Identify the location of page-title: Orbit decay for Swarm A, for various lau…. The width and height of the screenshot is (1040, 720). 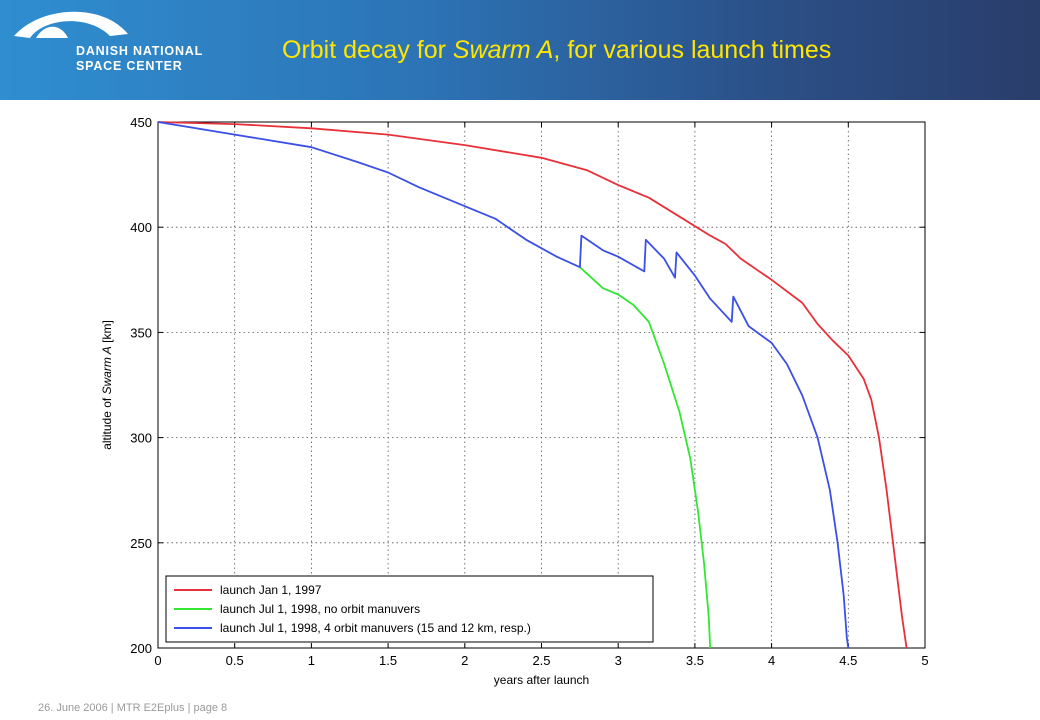
(556, 50).